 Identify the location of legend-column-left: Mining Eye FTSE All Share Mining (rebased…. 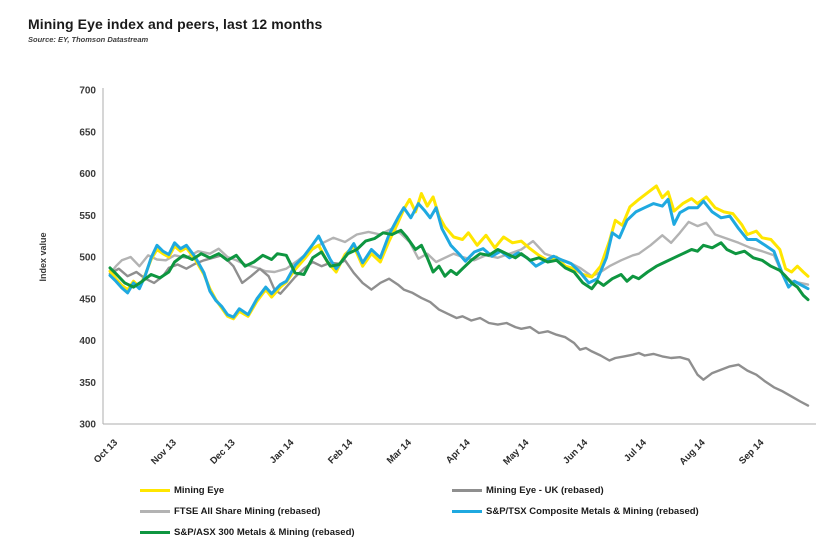
(296, 511).